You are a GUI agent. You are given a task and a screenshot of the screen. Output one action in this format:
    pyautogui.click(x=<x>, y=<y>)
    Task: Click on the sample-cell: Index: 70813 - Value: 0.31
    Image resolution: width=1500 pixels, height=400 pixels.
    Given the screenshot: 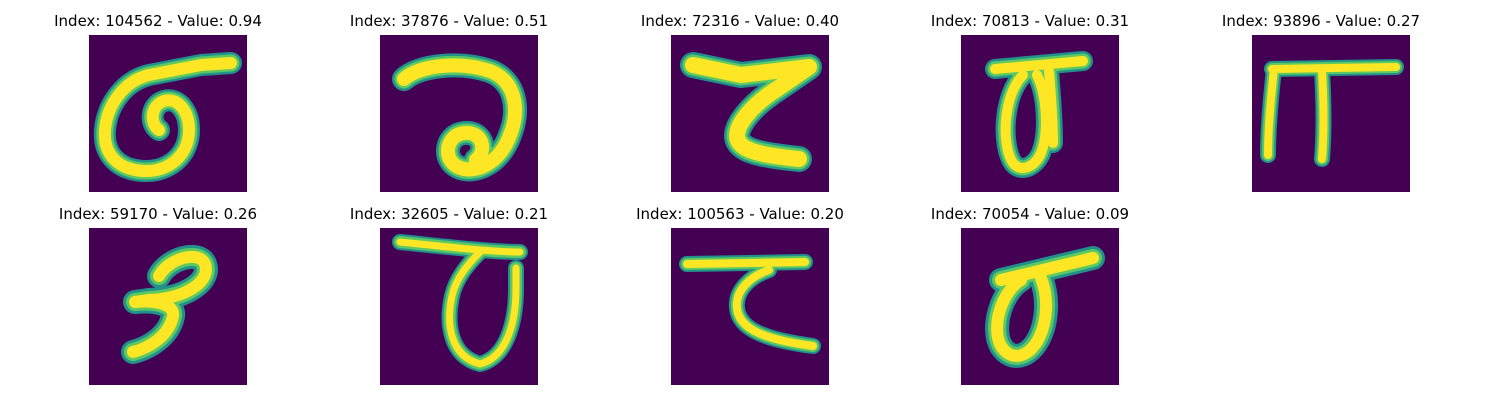 What is the action you would take?
    pyautogui.click(x=1030, y=96)
    